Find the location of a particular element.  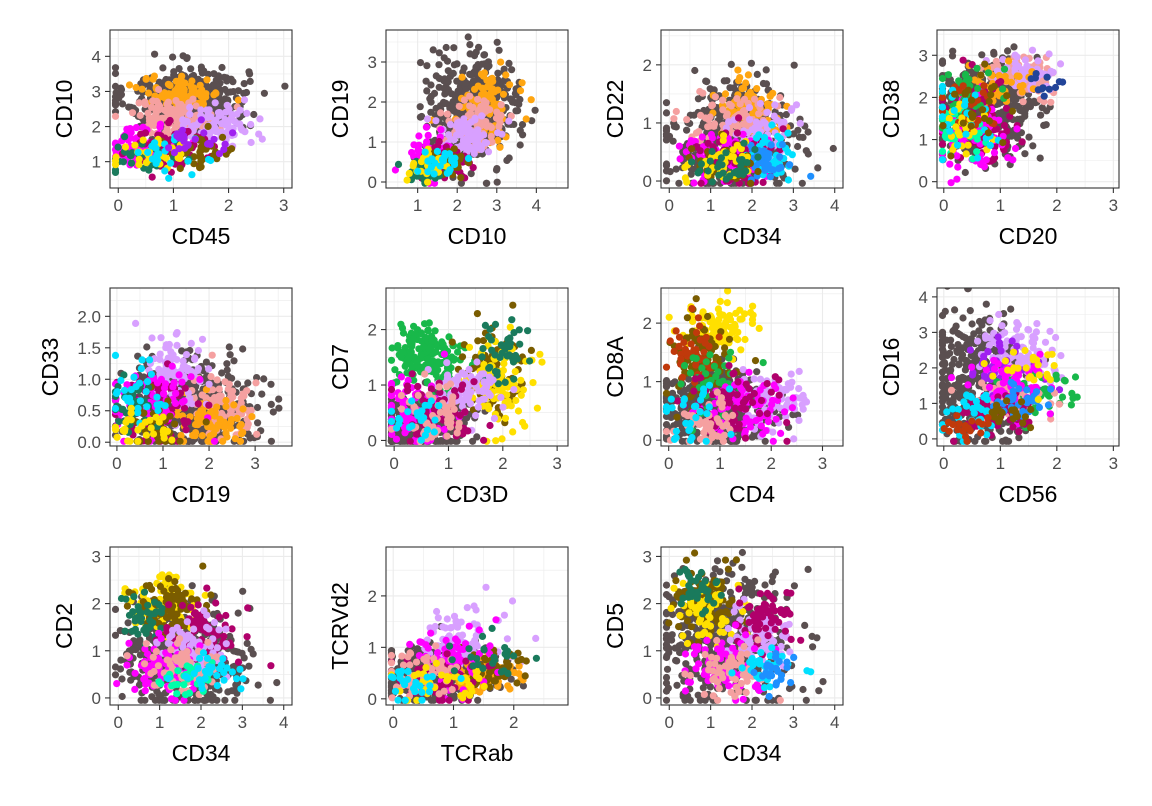

x-tick-label: 4 is located at coordinates (834, 205).